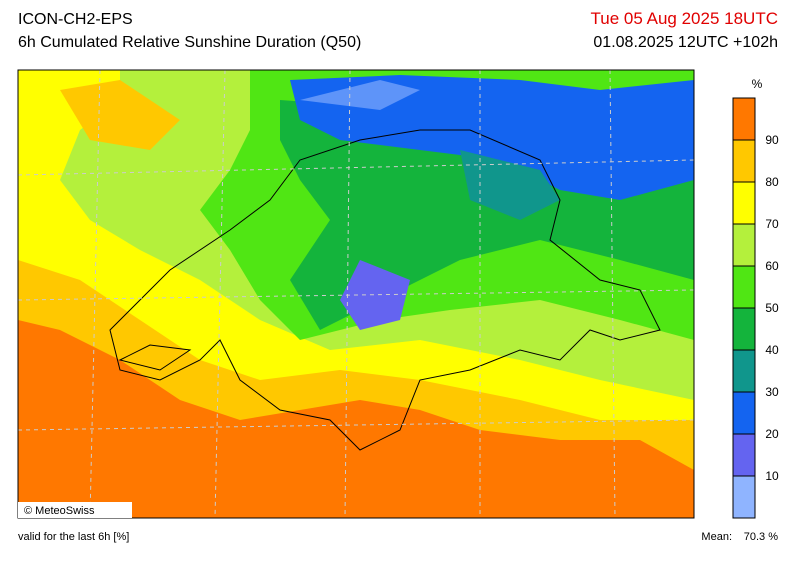 This screenshot has height=566, width=800. I want to click on colorbar: % 10 20 30 40 50 60 70 80 90, so click(755, 298).